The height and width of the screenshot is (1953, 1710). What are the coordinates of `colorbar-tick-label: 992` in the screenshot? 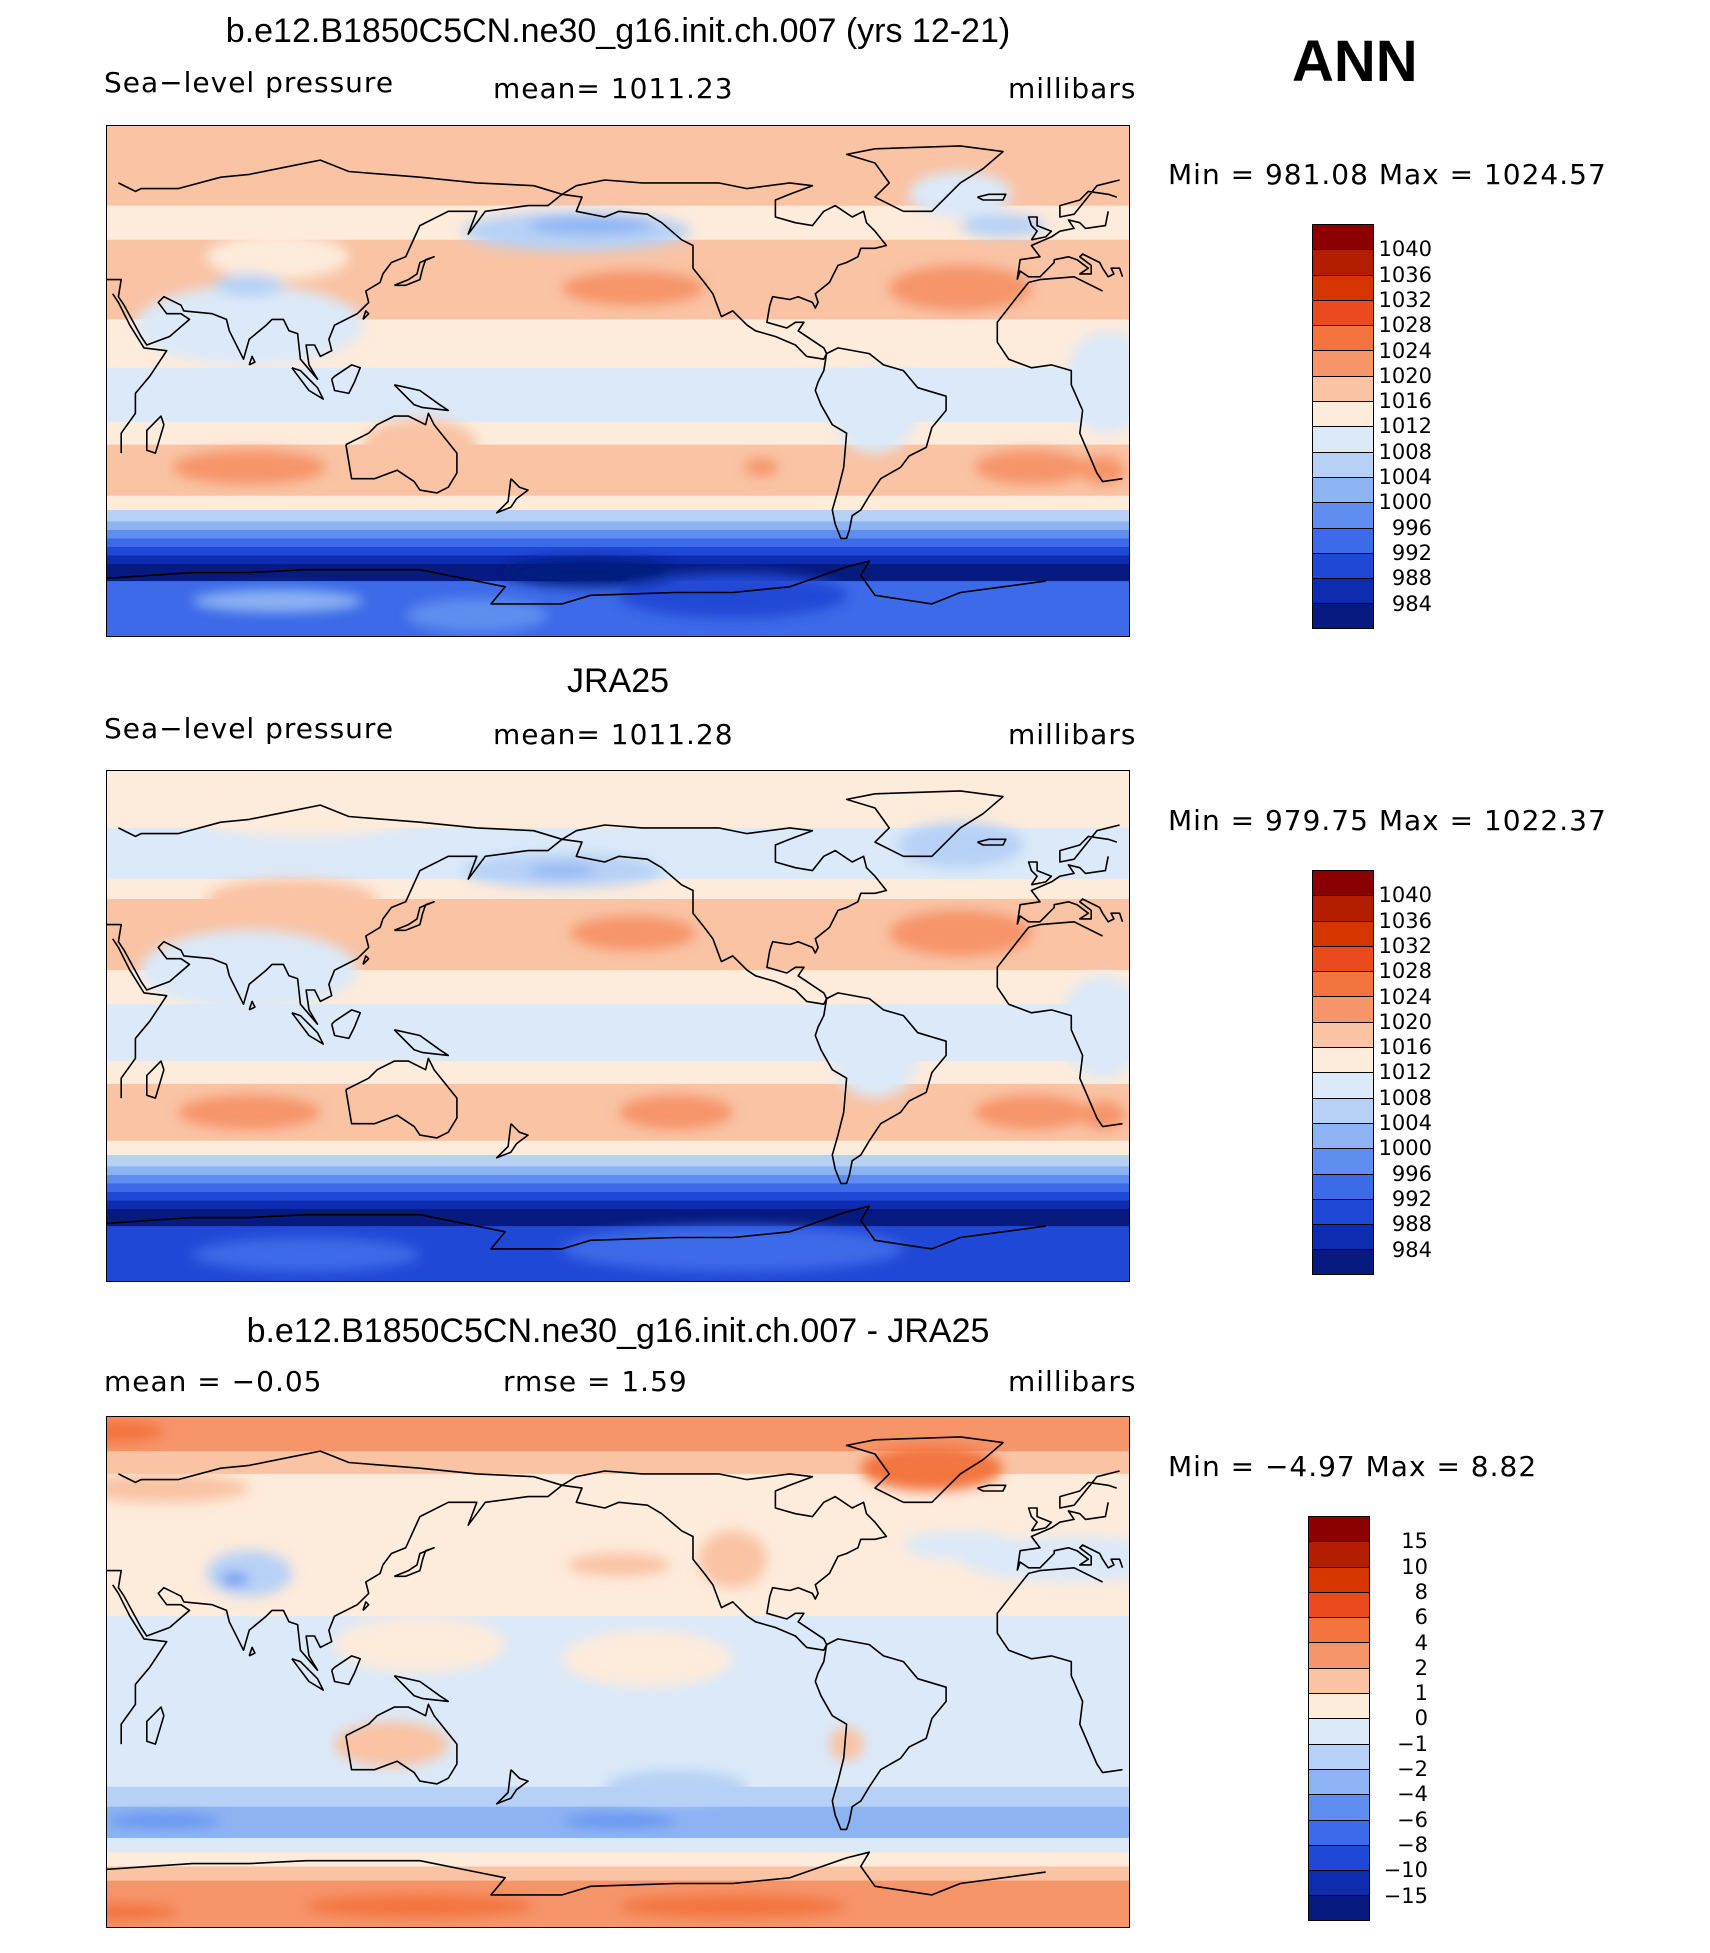 It's located at (1411, 1198).